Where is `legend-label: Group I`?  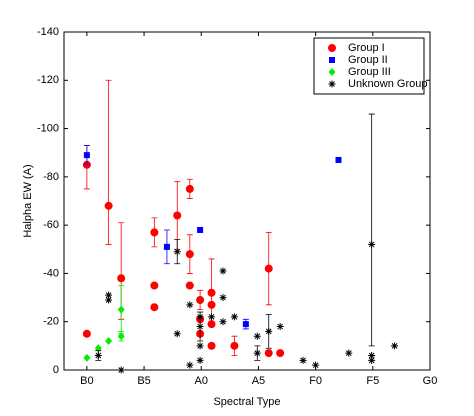 legend-label: Group I is located at coordinates (366, 48).